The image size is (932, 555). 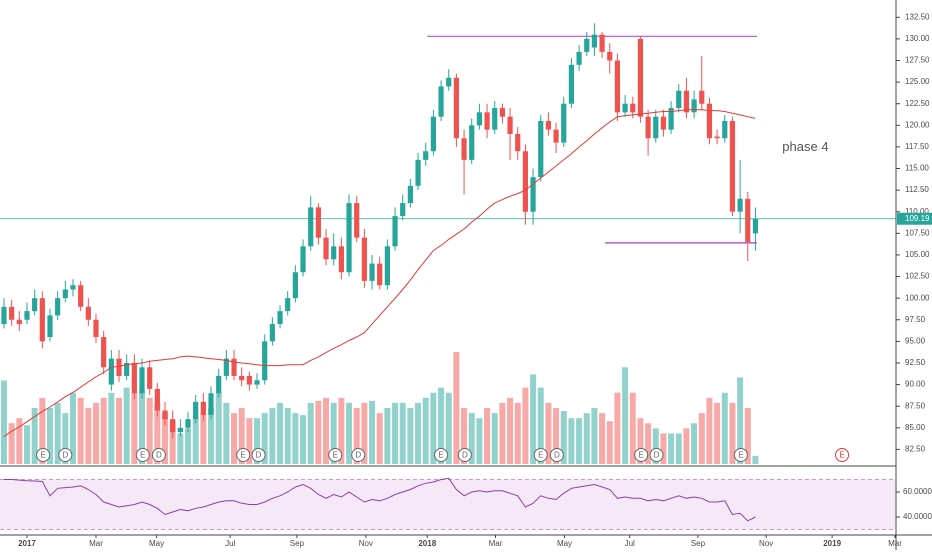 What do you see at coordinates (917, 189) in the screenshot?
I see `y-tick-label: 112.50` at bounding box center [917, 189].